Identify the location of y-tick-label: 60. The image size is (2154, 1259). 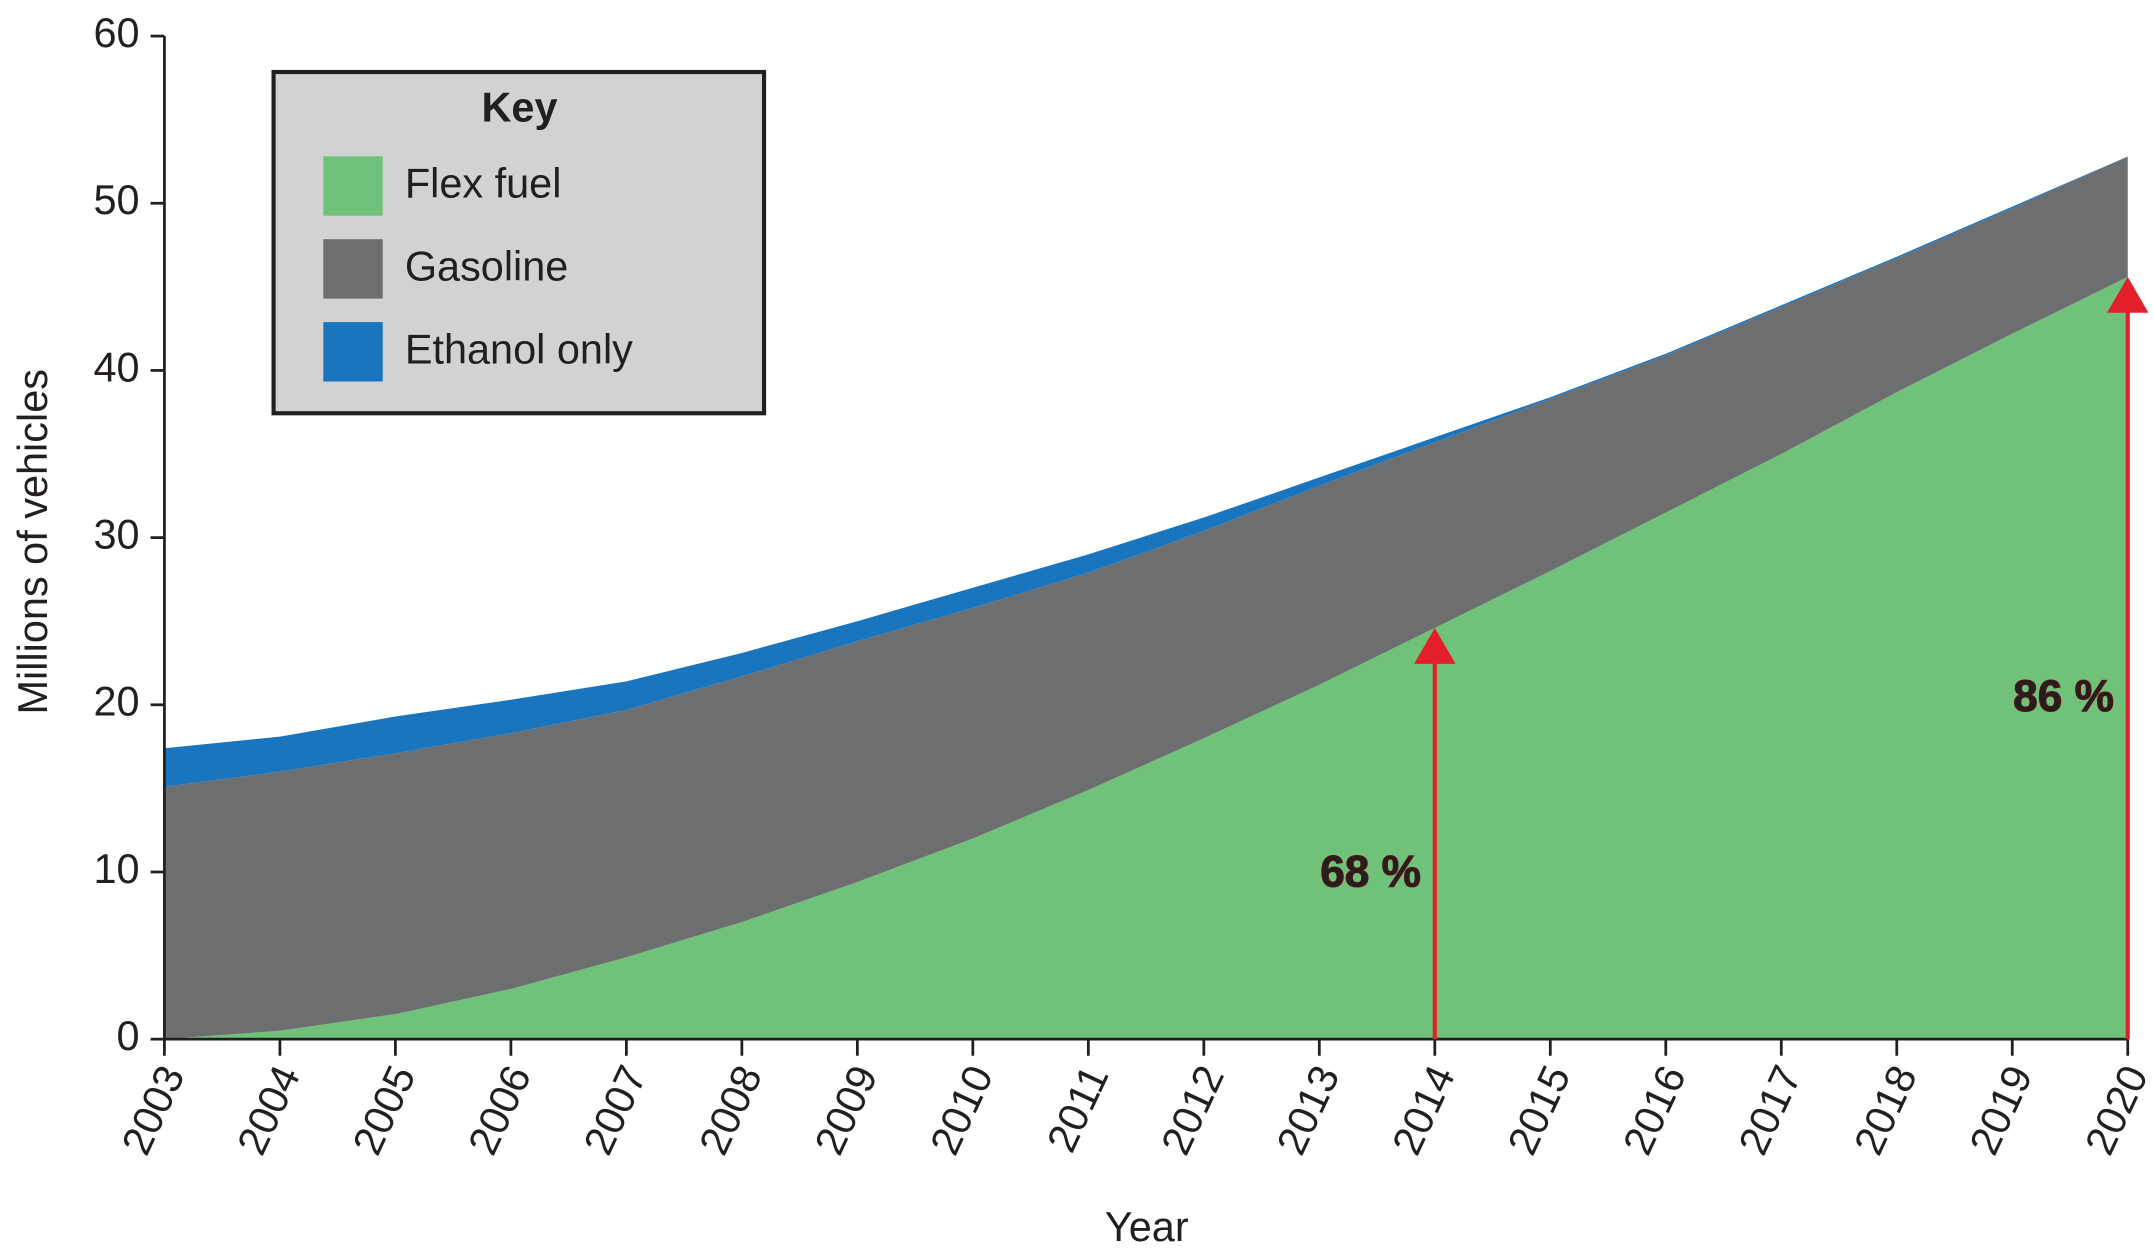
(116, 32).